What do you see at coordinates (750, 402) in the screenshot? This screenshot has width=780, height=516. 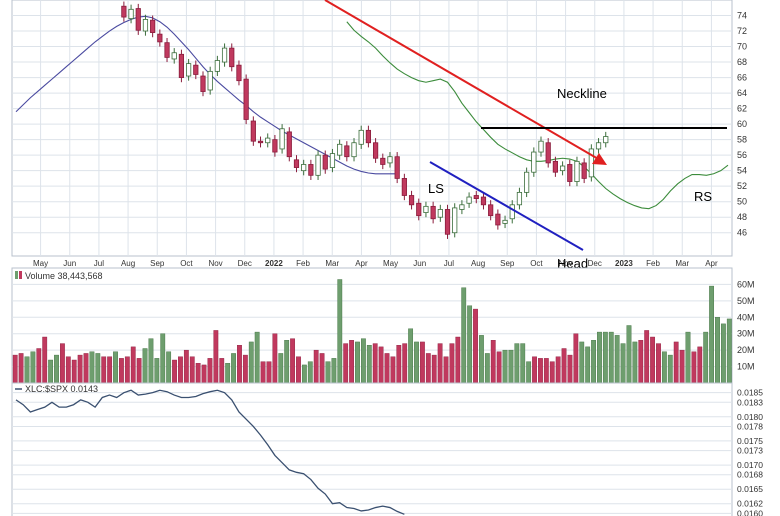 I see `ratio-tick-label: 0.0183` at bounding box center [750, 402].